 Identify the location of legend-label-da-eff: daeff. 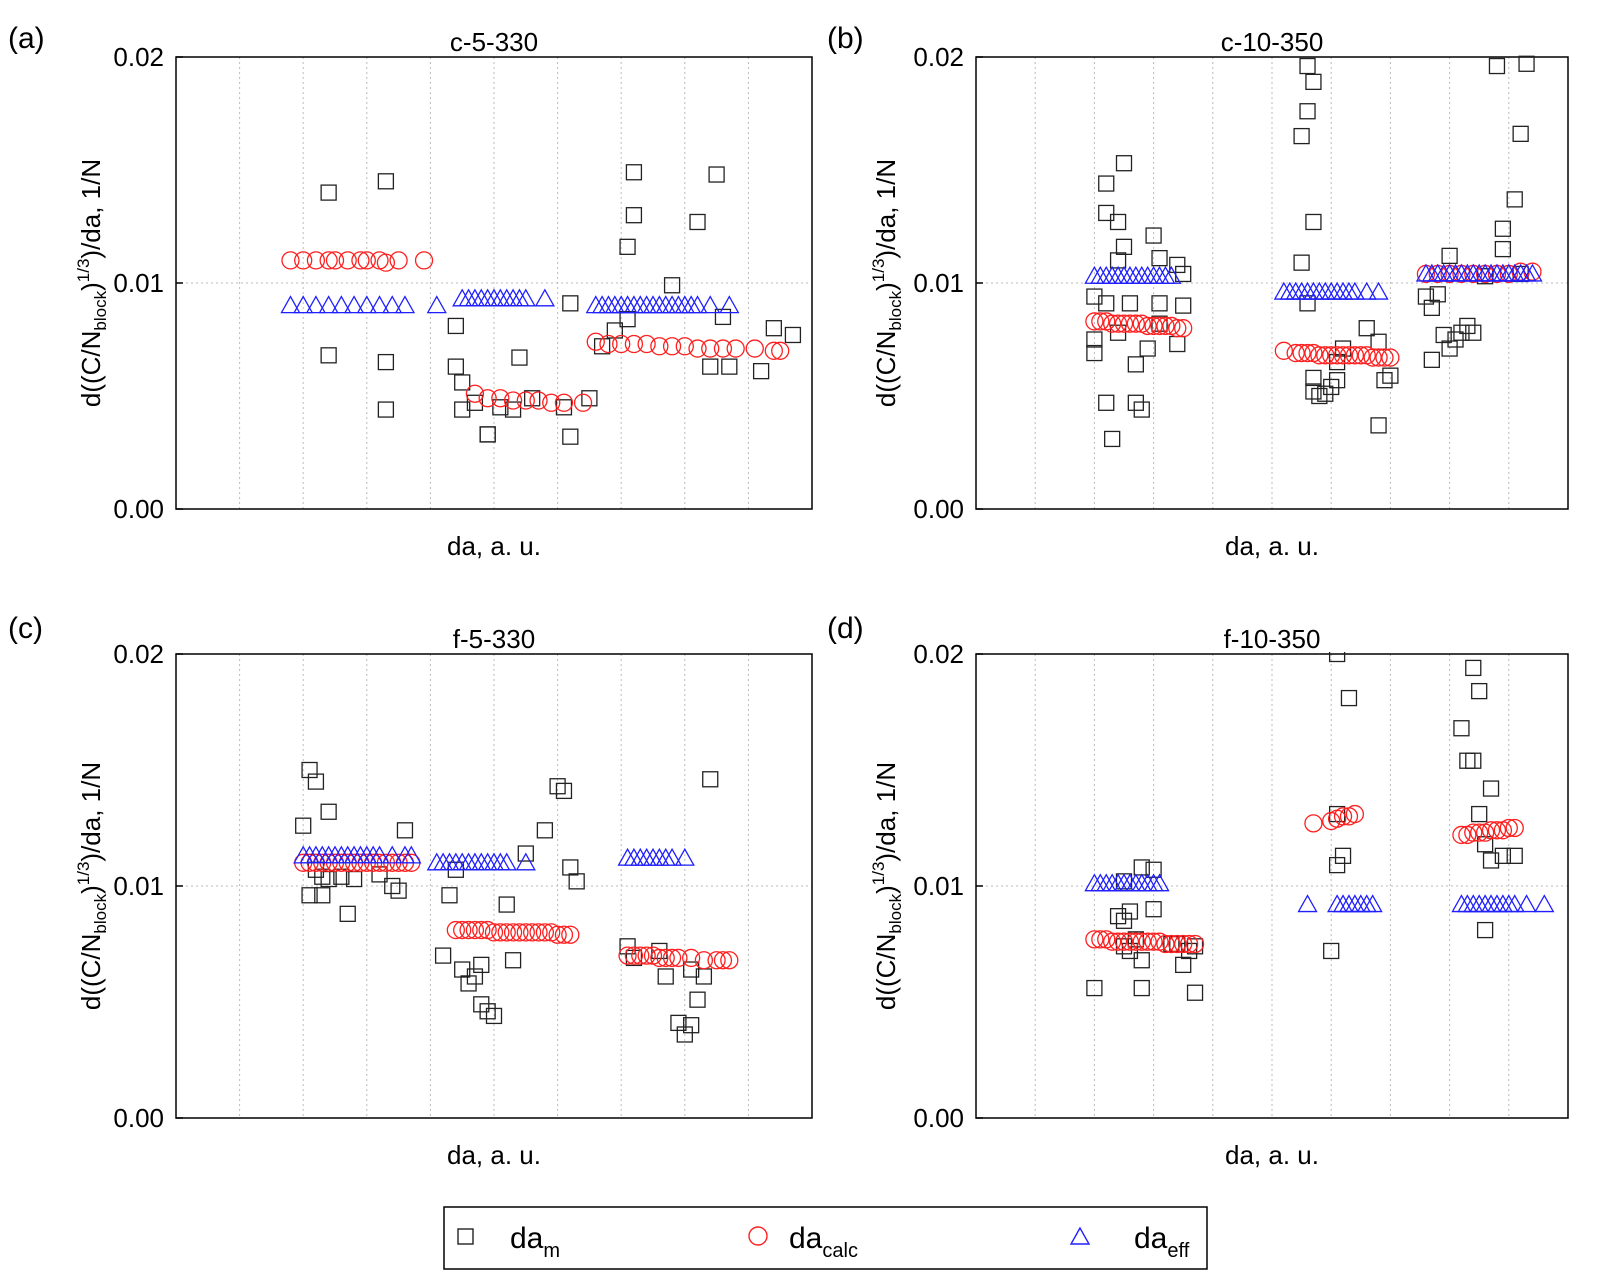
(1162, 1242).